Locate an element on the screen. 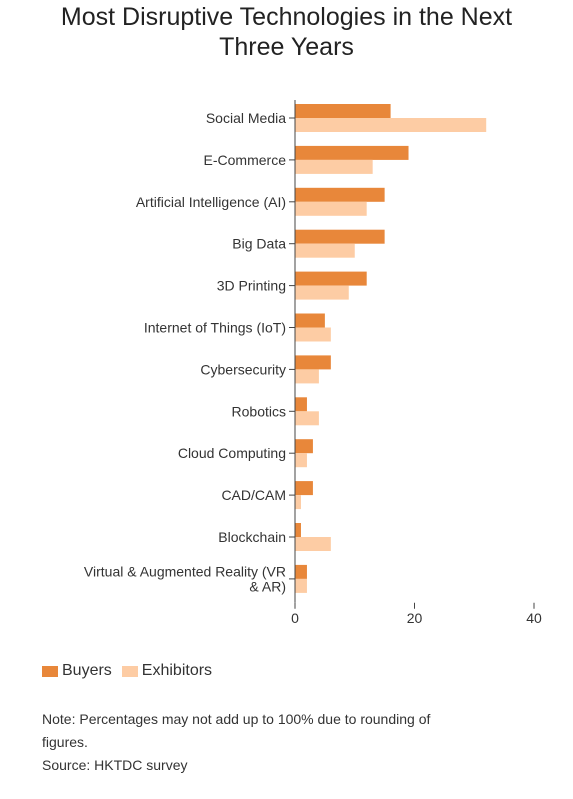 The width and height of the screenshot is (573, 799). legend-label-buyers: Buyers is located at coordinates (87, 670).